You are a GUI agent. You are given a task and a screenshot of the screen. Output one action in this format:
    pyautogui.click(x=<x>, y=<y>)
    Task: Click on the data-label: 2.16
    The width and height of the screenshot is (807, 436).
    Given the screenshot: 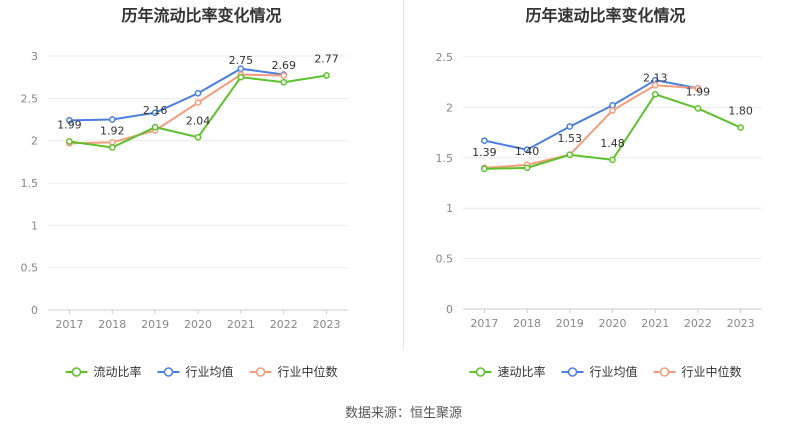 What is the action you would take?
    pyautogui.click(x=155, y=110)
    